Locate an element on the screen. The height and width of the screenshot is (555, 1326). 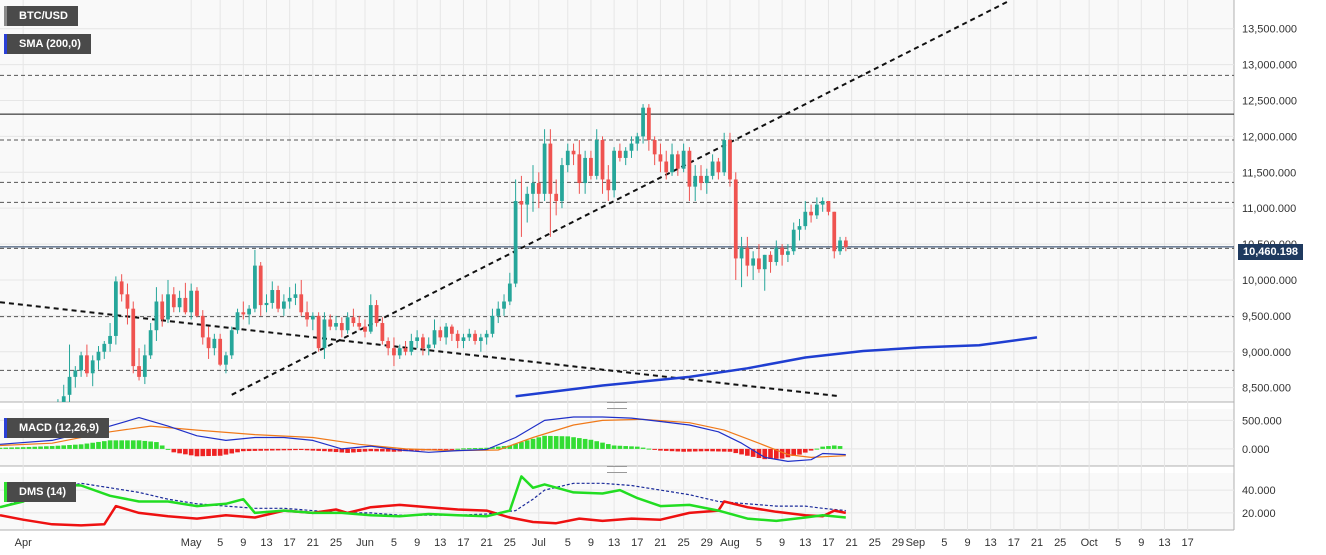
y-tick-label: 8,500.000 is located at coordinates (1266, 389).